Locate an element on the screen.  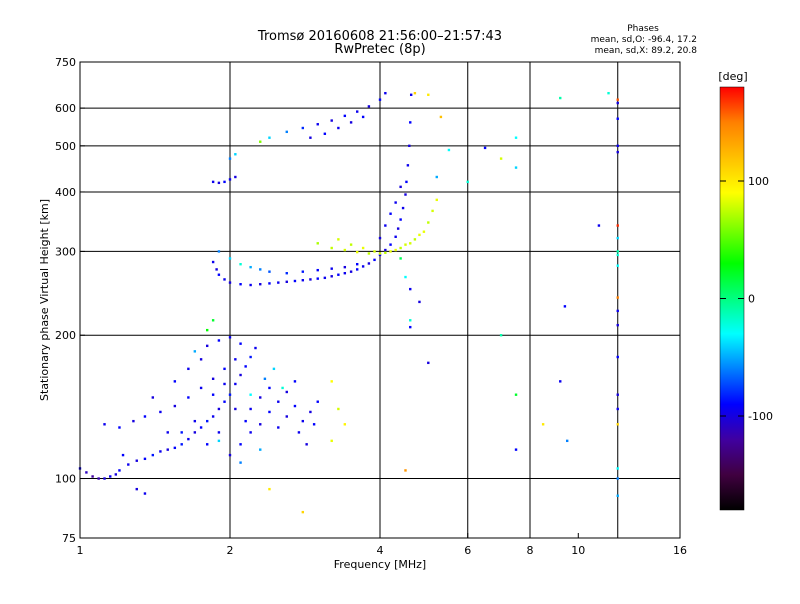
x-tick-label: 10 is located at coordinates (578, 550).